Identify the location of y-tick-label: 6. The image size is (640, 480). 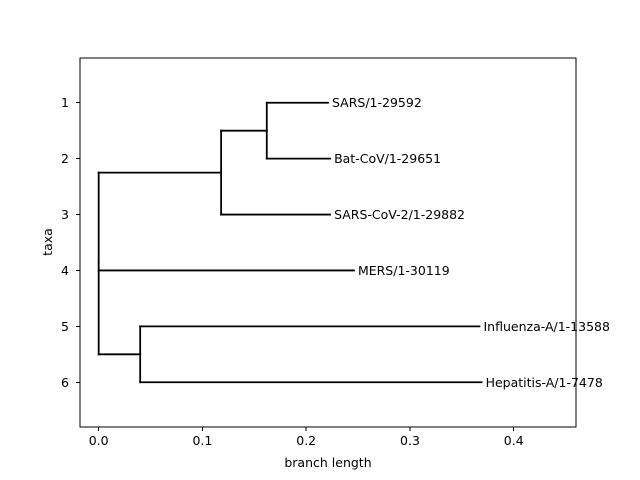
(65, 382).